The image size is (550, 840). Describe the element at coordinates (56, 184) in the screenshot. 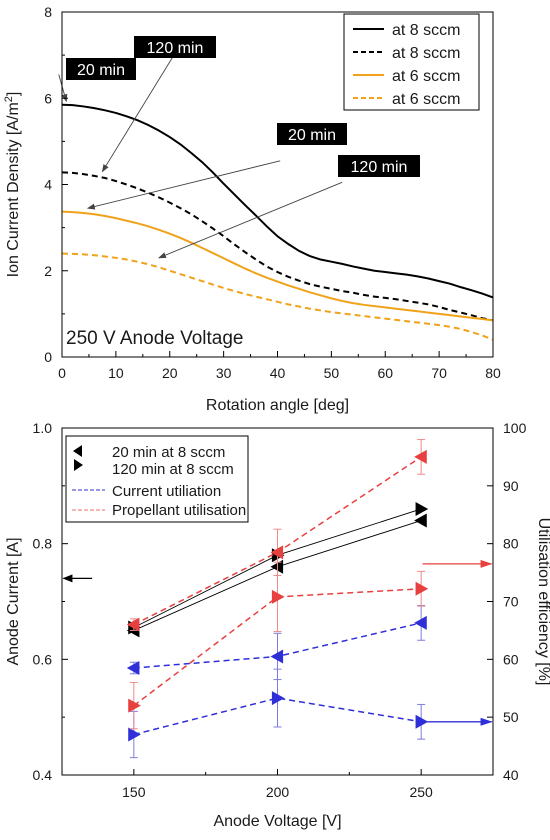

I see `top-y-ticks: 0 2 4 6 8` at that location.